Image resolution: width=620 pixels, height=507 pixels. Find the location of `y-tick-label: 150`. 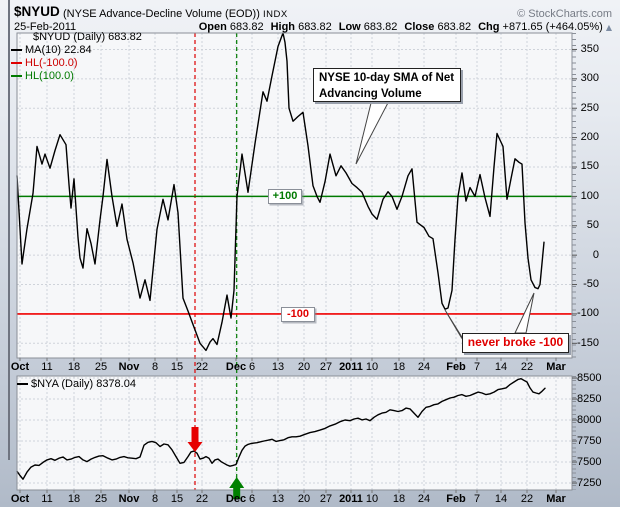

y-tick-label: 150 is located at coordinates (589, 166).